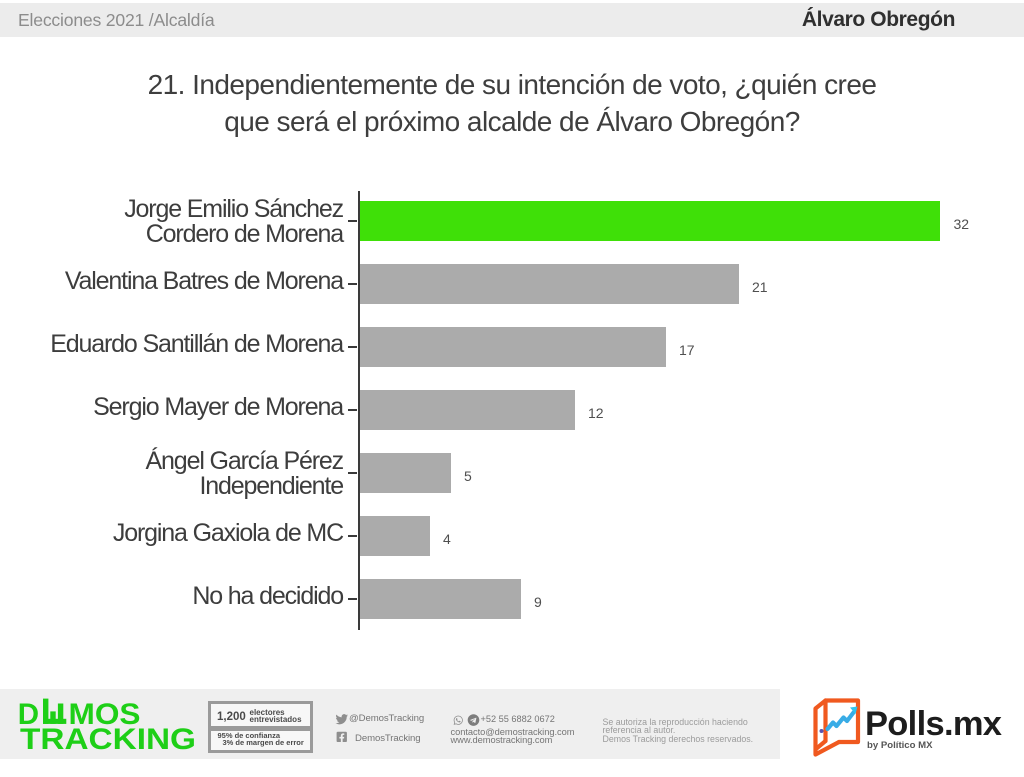 The width and height of the screenshot is (1024, 777). Describe the element at coordinates (105, 714) in the screenshot. I see `svg-text: MOS` at that location.